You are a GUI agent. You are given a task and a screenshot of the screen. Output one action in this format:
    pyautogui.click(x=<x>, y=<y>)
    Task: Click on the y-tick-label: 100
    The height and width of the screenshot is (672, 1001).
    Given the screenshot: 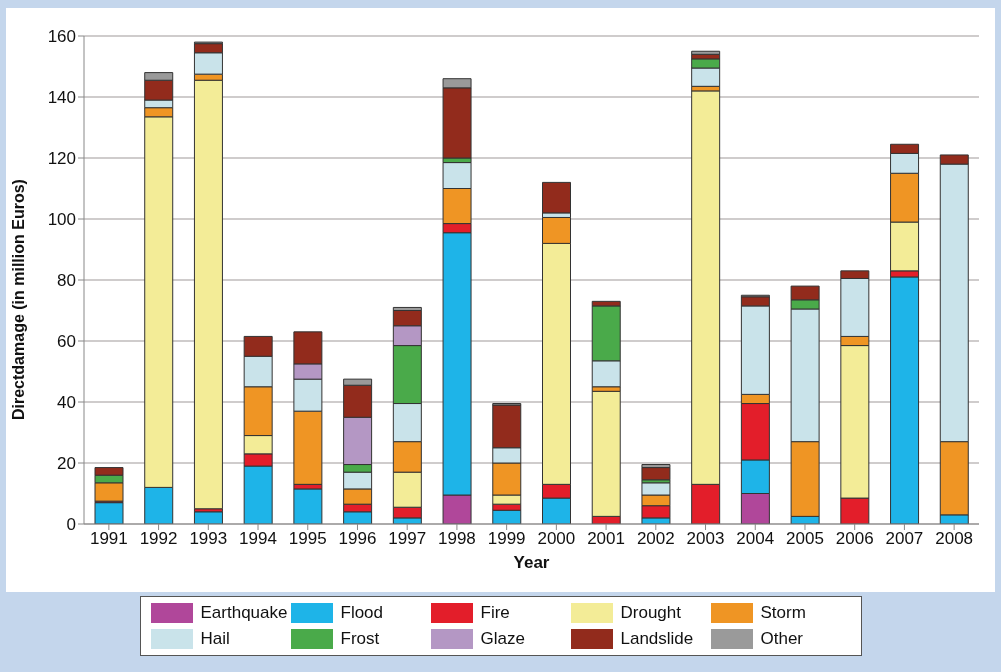 What is the action you would take?
    pyautogui.click(x=61, y=220)
    